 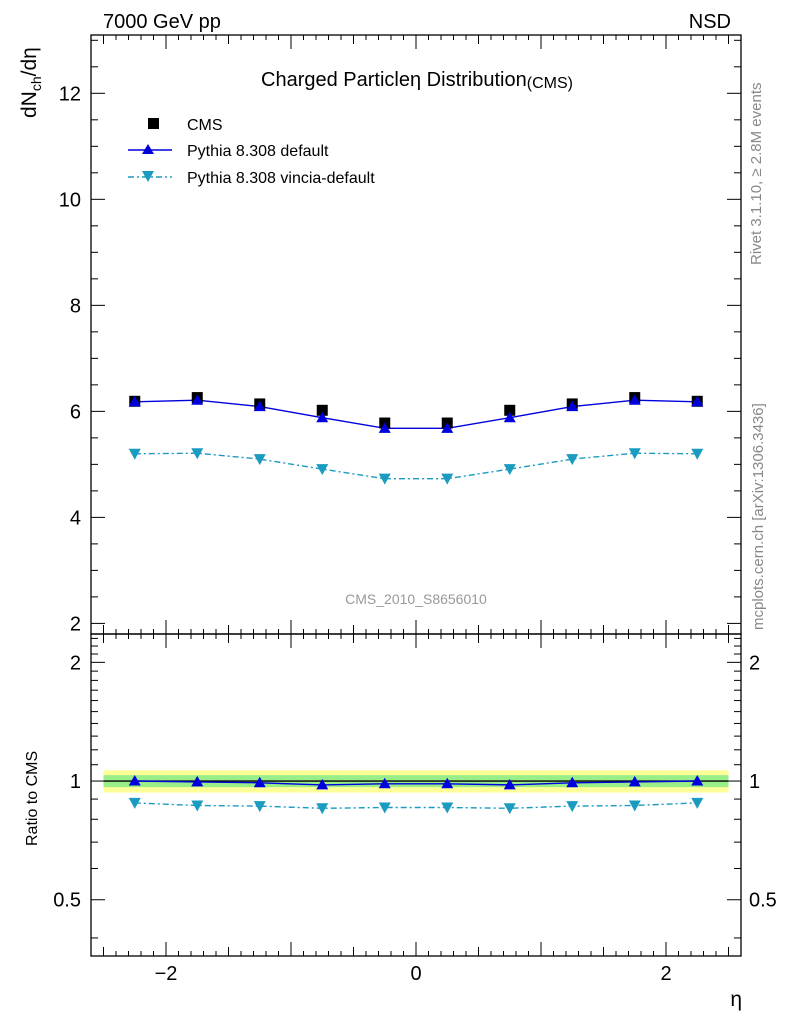 What do you see at coordinates (550, 83) in the screenshot?
I see `main-title-sub: (CMS)` at bounding box center [550, 83].